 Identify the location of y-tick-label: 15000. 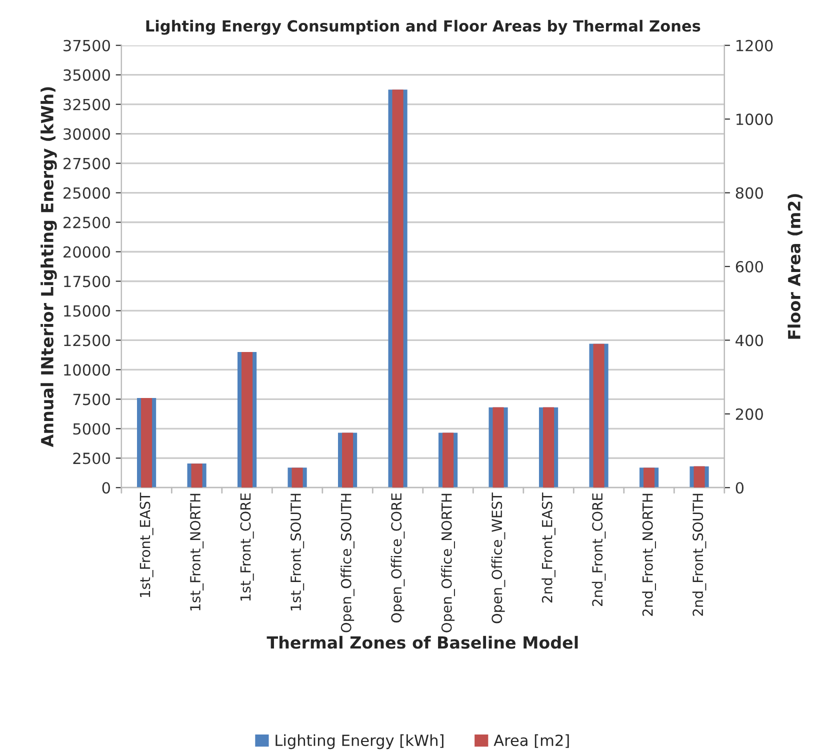
(87, 311).